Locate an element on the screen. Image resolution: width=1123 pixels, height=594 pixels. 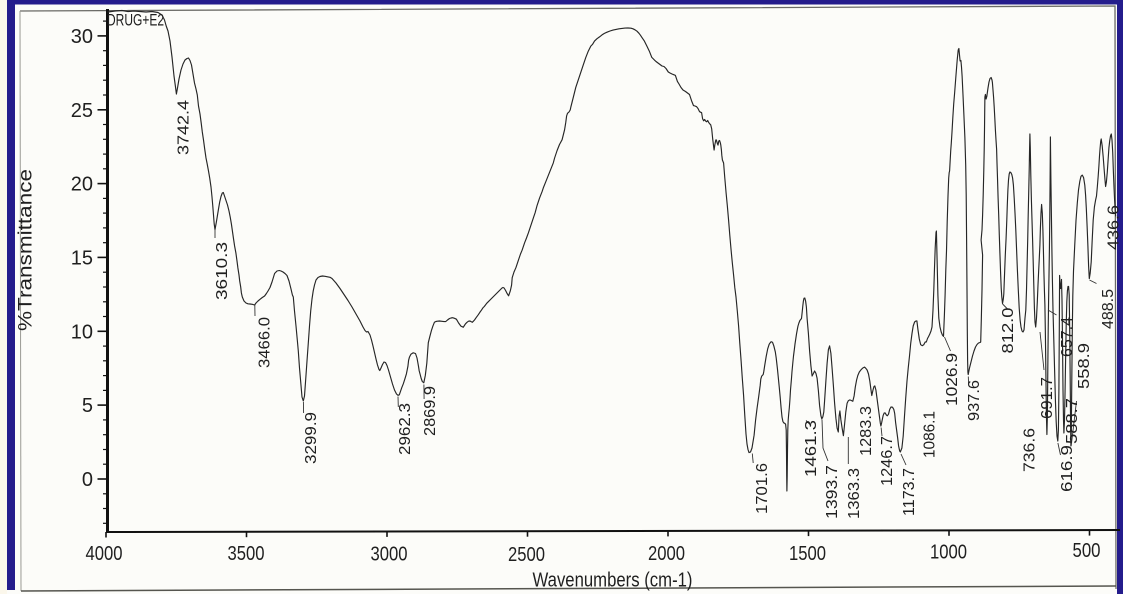
svg-text: 1701.6 is located at coordinates (762, 488).